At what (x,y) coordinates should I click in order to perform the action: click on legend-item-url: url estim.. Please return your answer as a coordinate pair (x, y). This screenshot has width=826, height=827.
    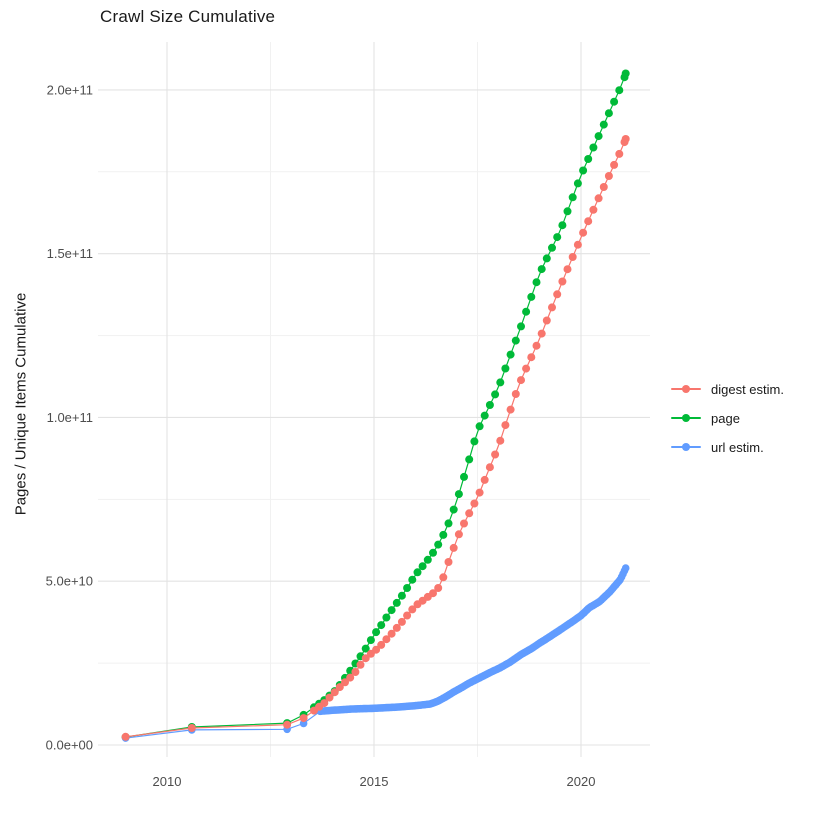
    Looking at the image, I should click on (727, 447).